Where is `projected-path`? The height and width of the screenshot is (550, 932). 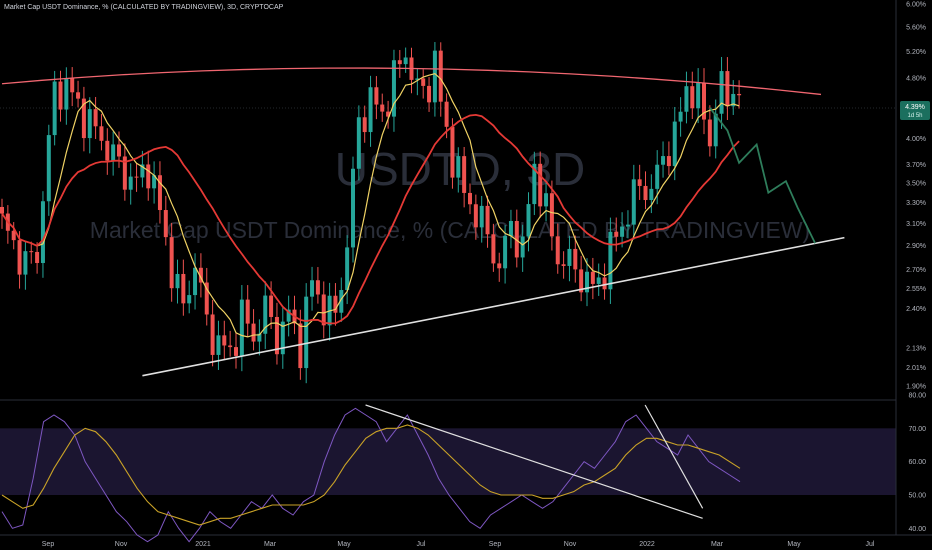 projected-path is located at coordinates (762, 175).